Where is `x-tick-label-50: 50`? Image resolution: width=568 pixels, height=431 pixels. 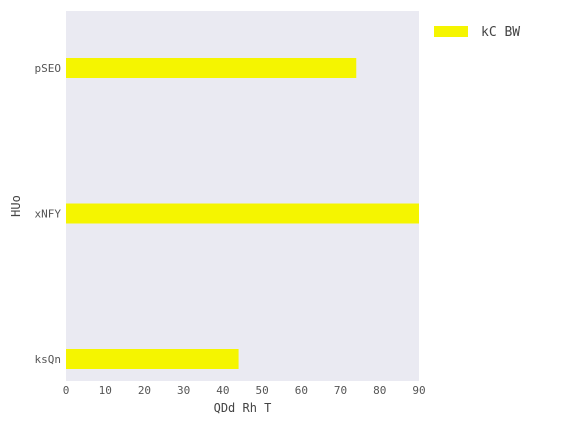
x-tick-label-50: 50 is located at coordinates (261, 390).